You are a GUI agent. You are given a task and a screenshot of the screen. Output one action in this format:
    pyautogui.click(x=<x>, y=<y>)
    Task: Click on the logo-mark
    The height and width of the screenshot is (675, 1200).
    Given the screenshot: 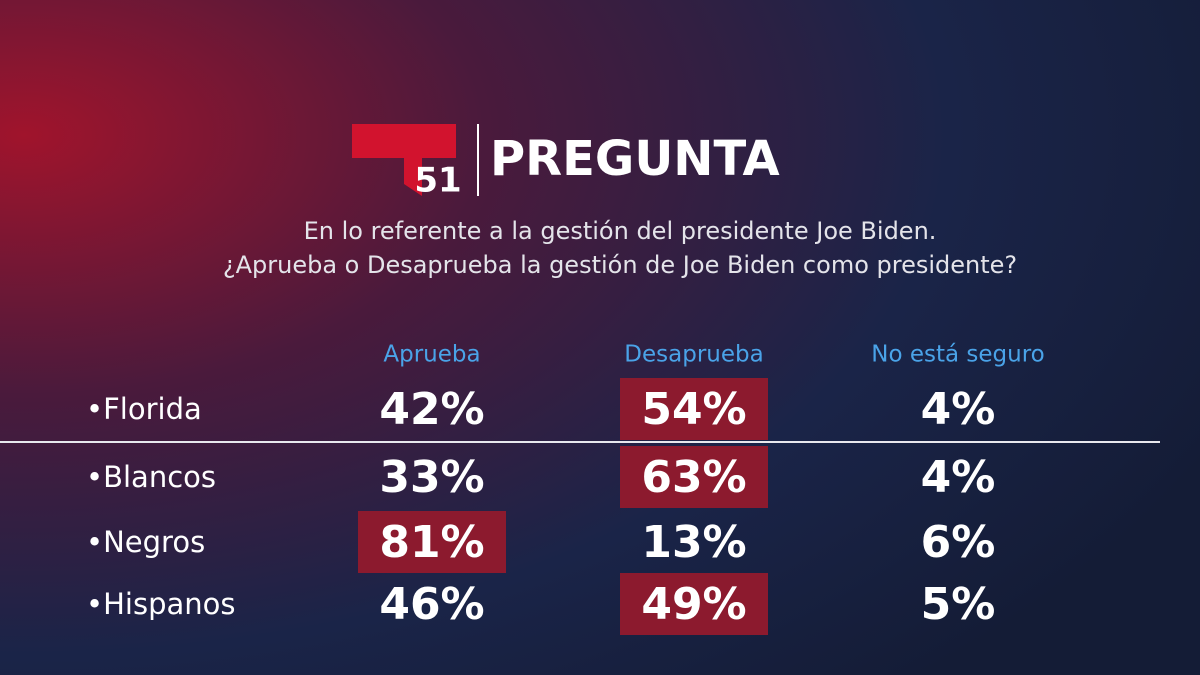 What is the action you would take?
    pyautogui.click(x=404, y=160)
    